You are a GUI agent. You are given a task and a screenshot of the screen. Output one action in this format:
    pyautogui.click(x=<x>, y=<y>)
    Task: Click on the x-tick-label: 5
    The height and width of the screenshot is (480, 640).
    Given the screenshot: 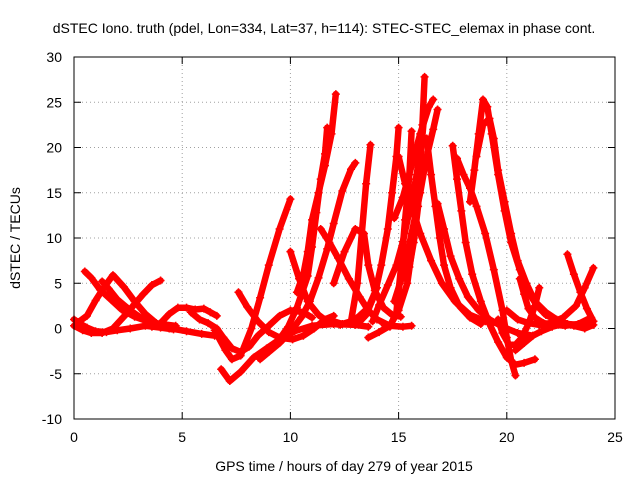 What is the action you would take?
    pyautogui.click(x=182, y=437)
    